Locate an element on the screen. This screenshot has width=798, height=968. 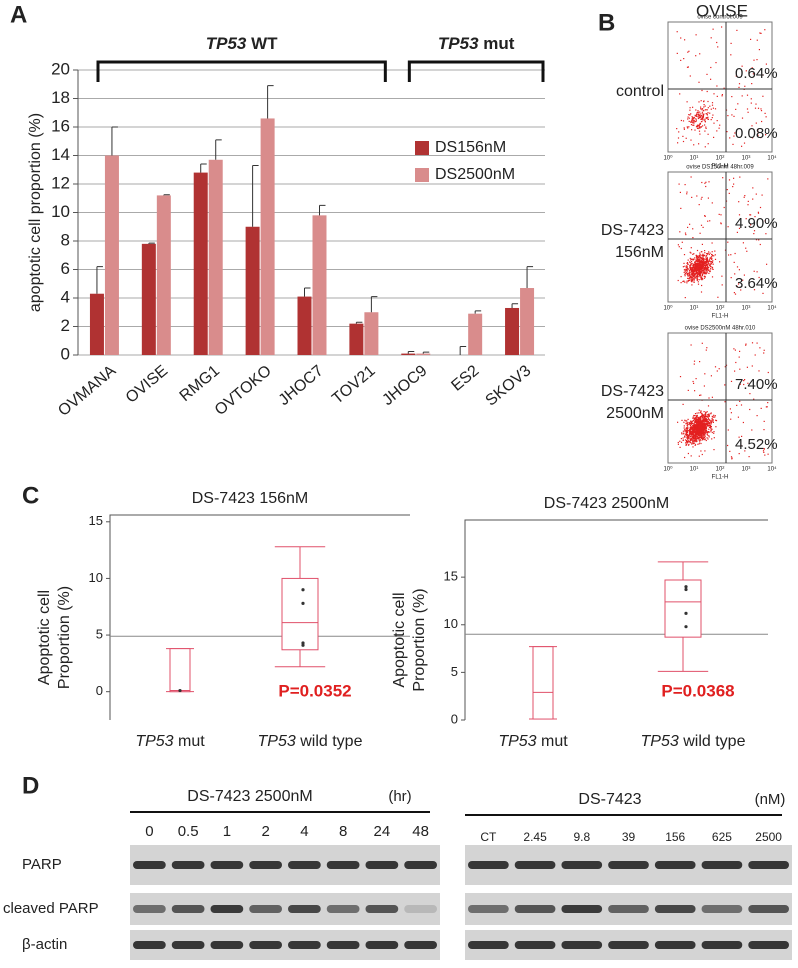
data-point is located at coordinates (686, 589).